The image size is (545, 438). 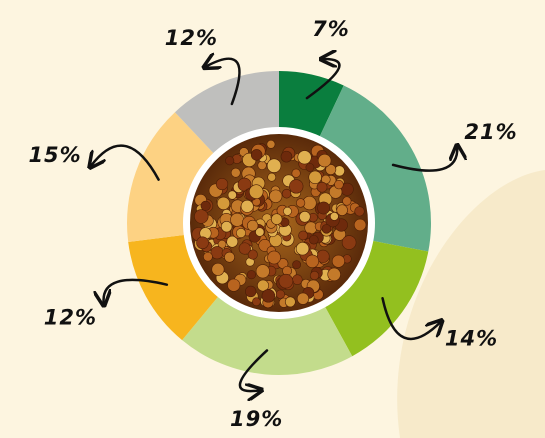 I want to click on data-label: 14%, so click(x=471, y=338).